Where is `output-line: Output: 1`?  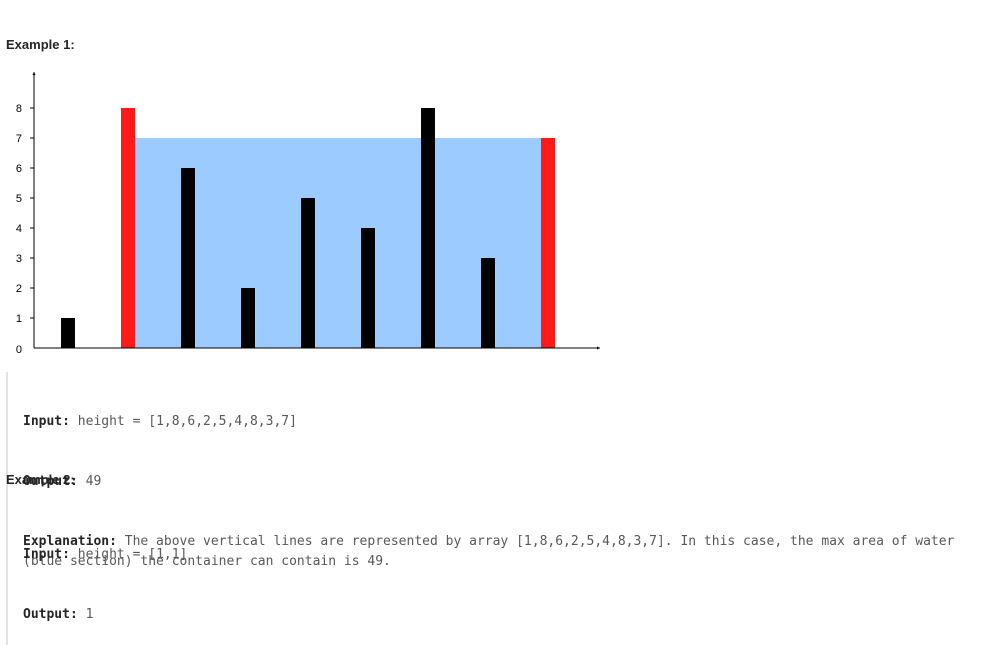
output-line: Output: 1 is located at coordinates (323, 615).